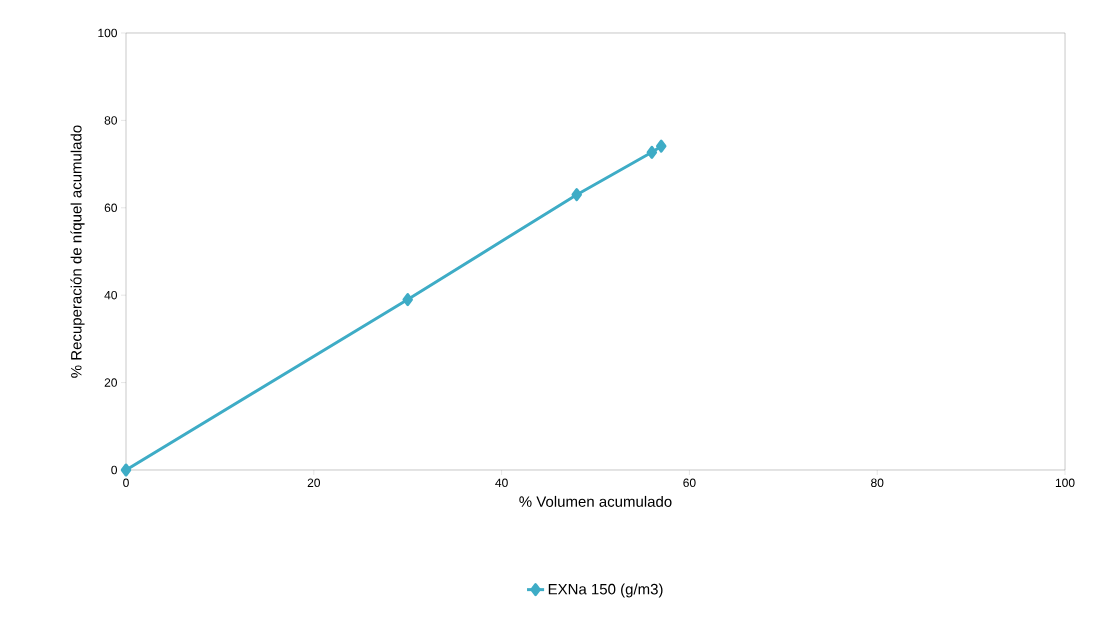 This screenshot has width=1099, height=626. What do you see at coordinates (501, 483) in the screenshot?
I see `x-tick-label: 40` at bounding box center [501, 483].